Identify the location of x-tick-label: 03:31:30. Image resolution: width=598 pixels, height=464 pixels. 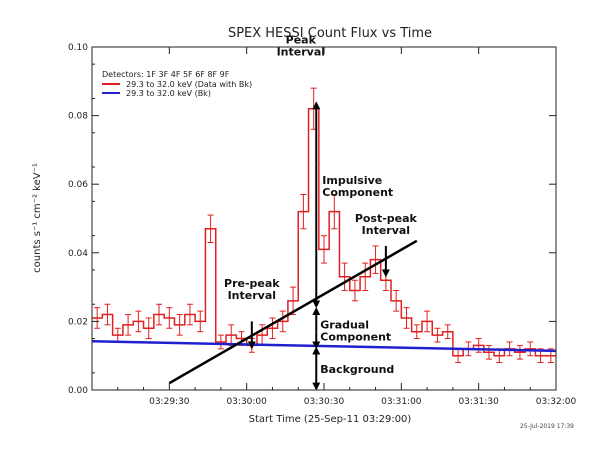
(478, 402).